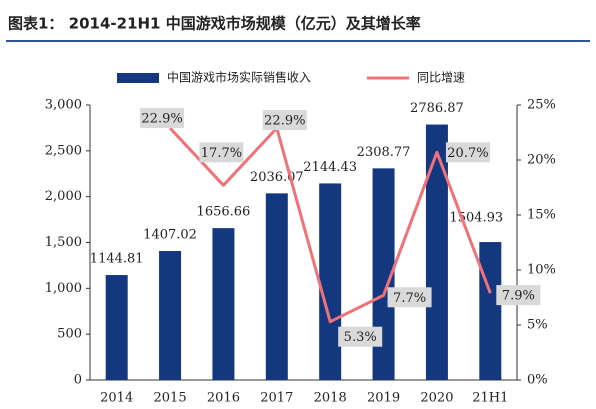  What do you see at coordinates (541, 215) in the screenshot?
I see `y2-tick-label: 15%` at bounding box center [541, 215].